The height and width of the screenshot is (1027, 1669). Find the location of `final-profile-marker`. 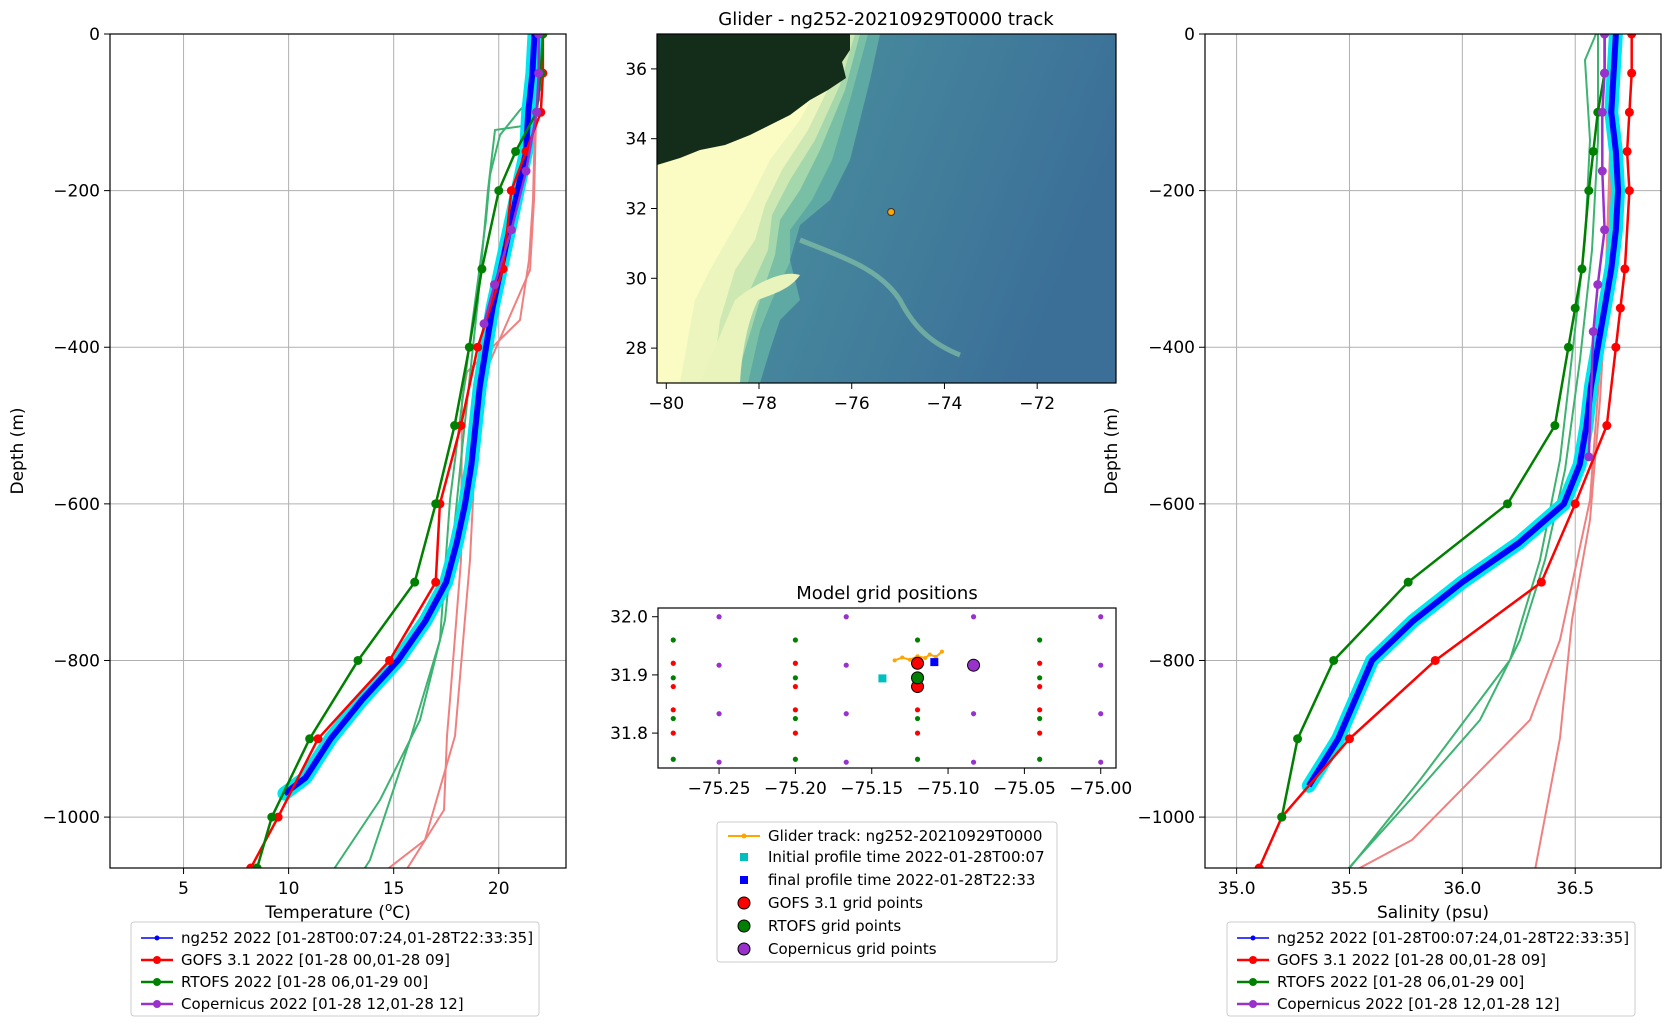

final-profile-marker is located at coordinates (934, 662).